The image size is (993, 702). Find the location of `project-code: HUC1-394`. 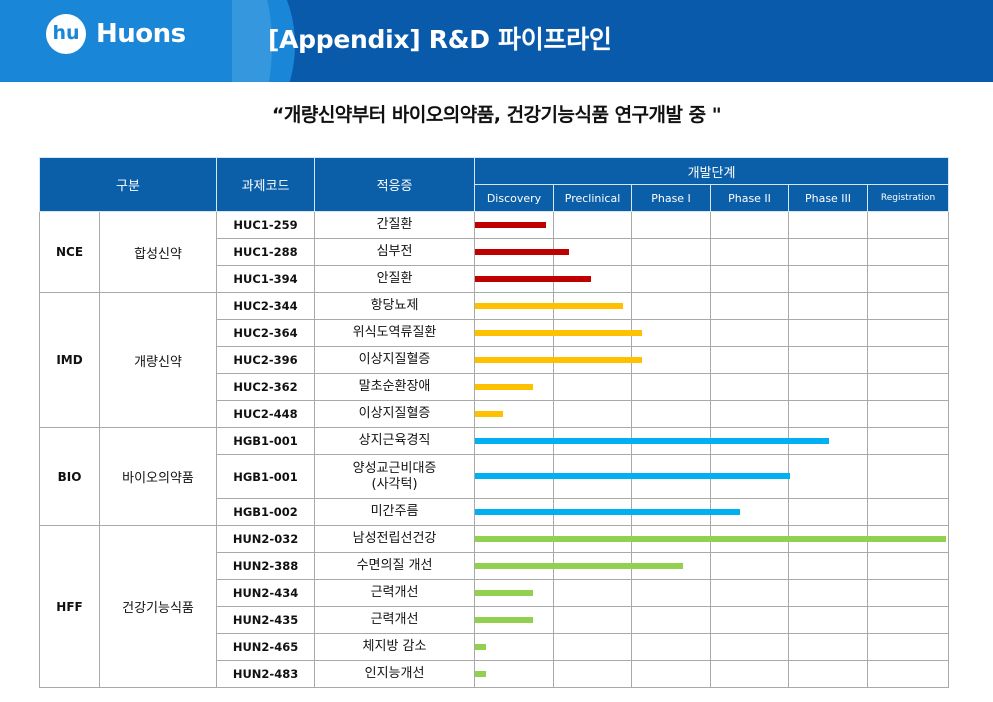

project-code: HUC1-394 is located at coordinates (266, 279).